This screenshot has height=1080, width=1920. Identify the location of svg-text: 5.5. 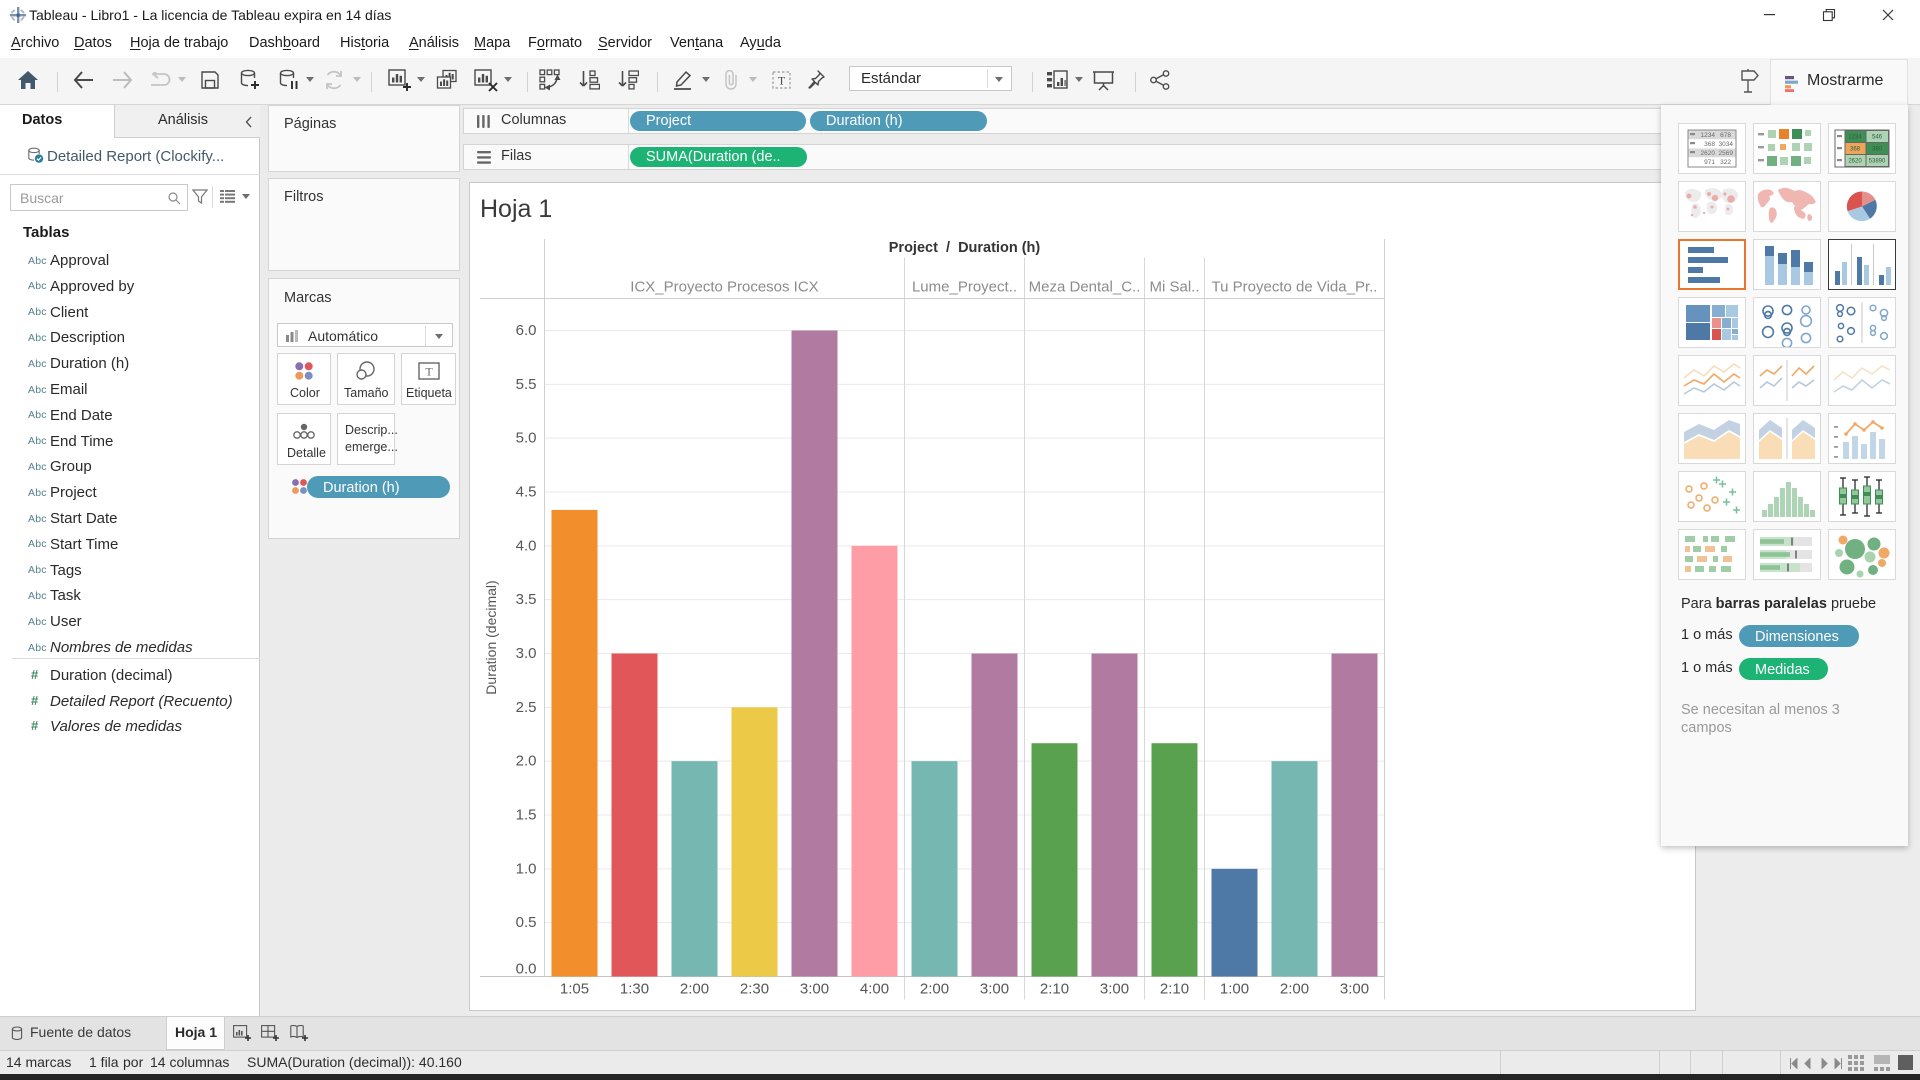
(526, 384).